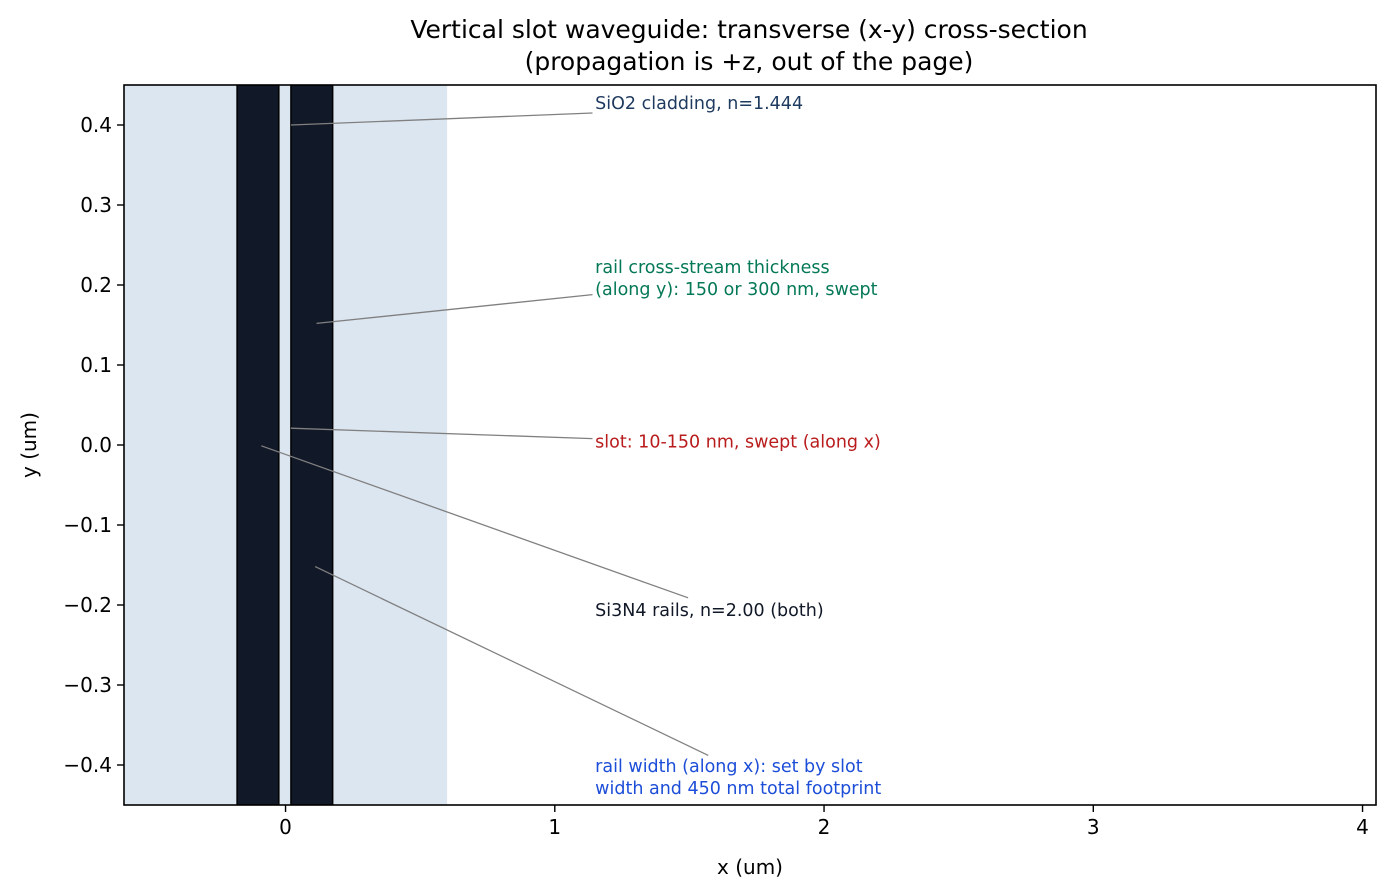 This screenshot has height=896, width=1392. Describe the element at coordinates (729, 767) in the screenshot. I see `annotation-width-line-1: rail width (along x): set by slot` at that location.